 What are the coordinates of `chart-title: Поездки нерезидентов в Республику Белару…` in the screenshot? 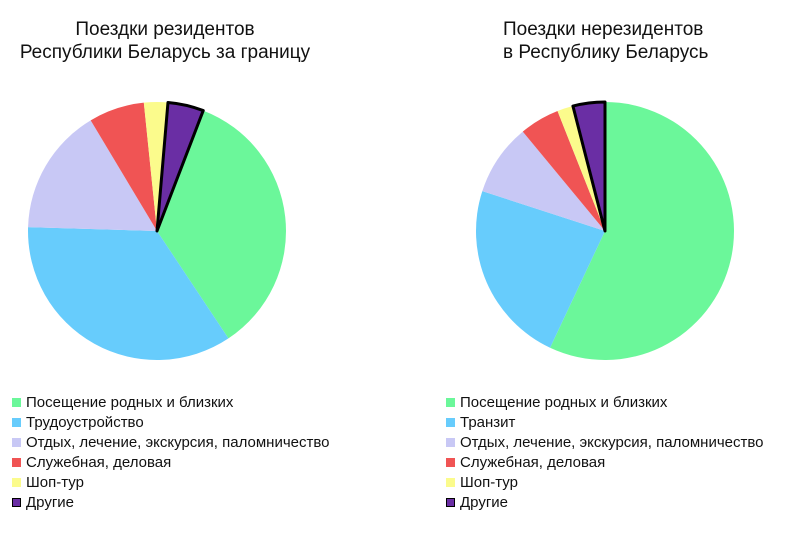 It's located at (602, 41).